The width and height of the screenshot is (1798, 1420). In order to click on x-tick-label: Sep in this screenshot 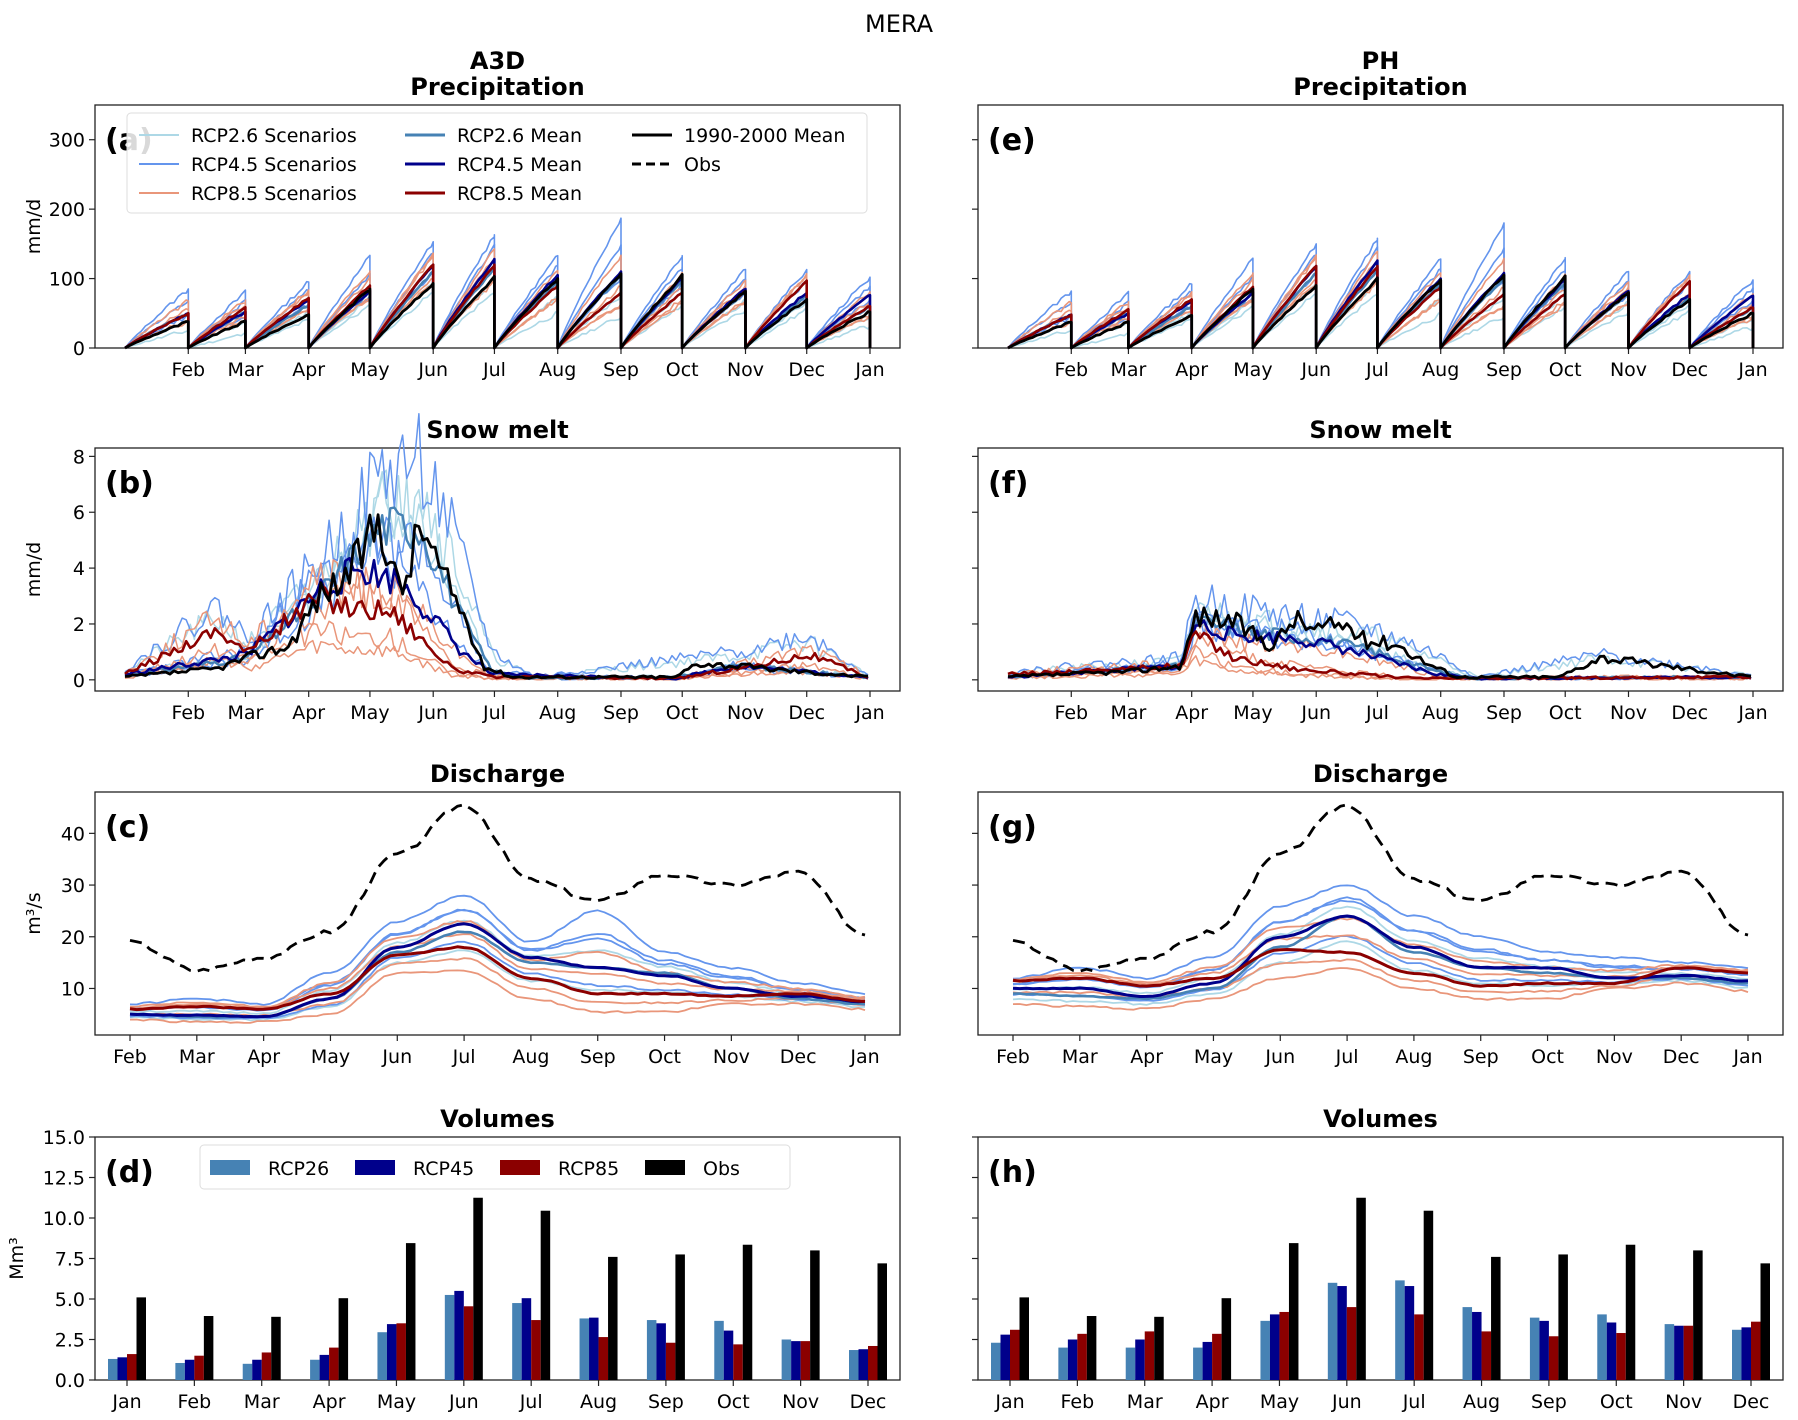, I will do `click(598, 1057)`.